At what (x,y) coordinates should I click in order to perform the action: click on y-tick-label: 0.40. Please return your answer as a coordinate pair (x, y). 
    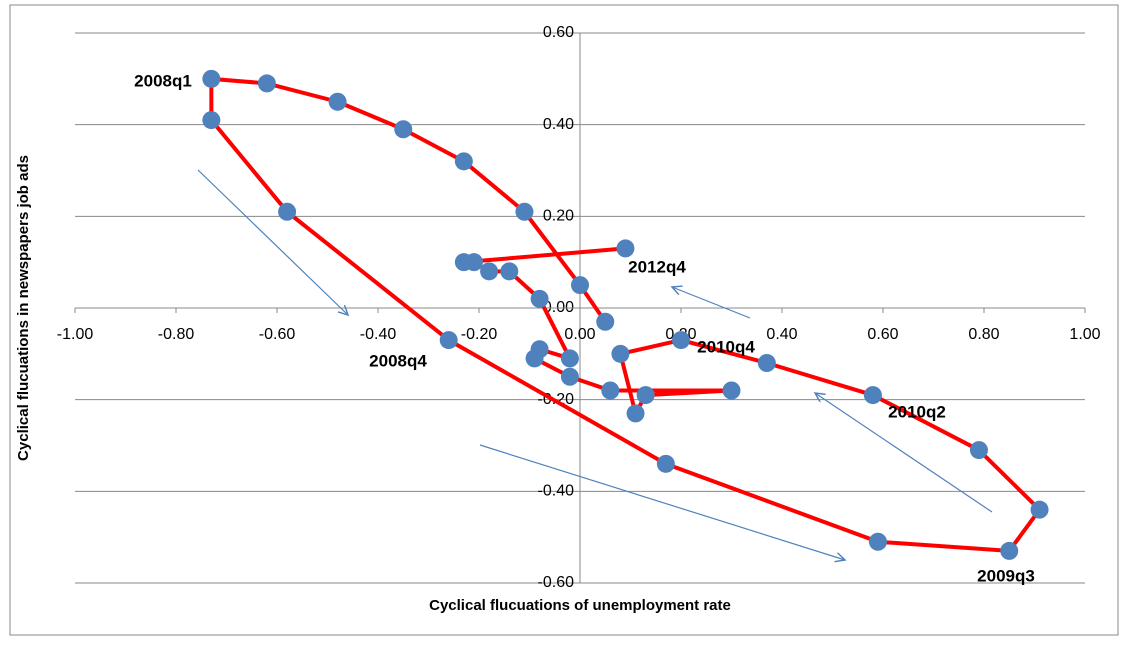
    Looking at the image, I should click on (558, 124).